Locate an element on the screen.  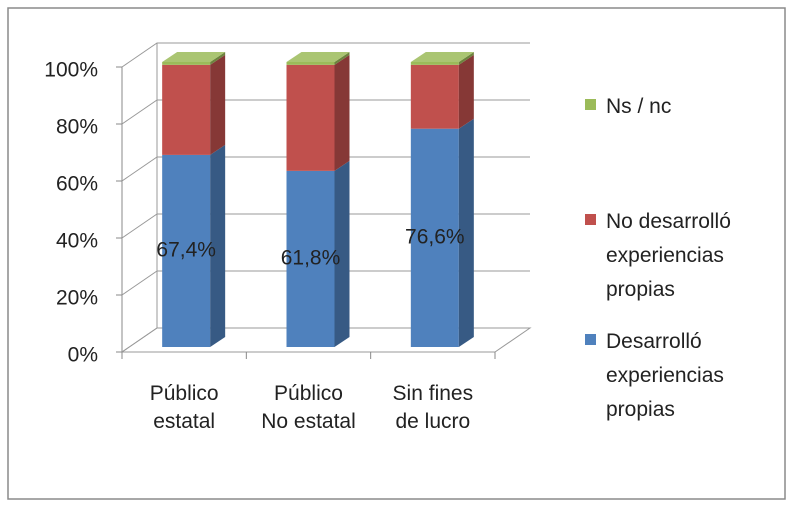
y-tick-label: 80% is located at coordinates (77, 127).